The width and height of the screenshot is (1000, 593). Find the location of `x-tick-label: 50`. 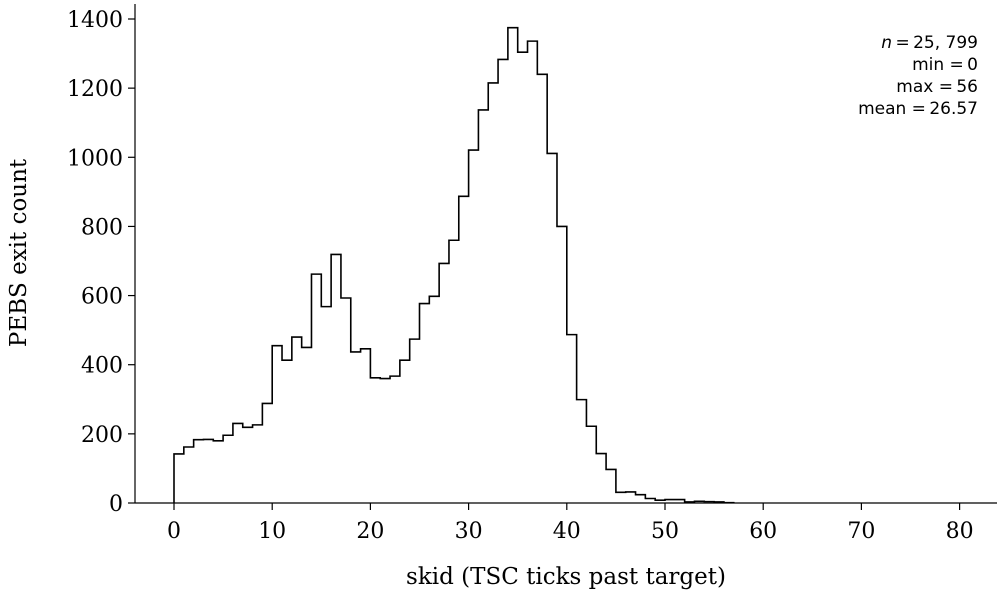

x-tick-label: 50 is located at coordinates (665, 531).